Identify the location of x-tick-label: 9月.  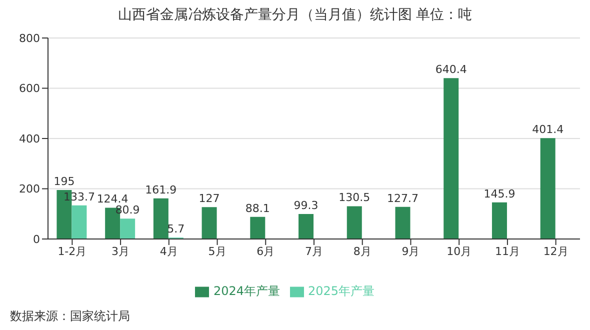
(411, 251).